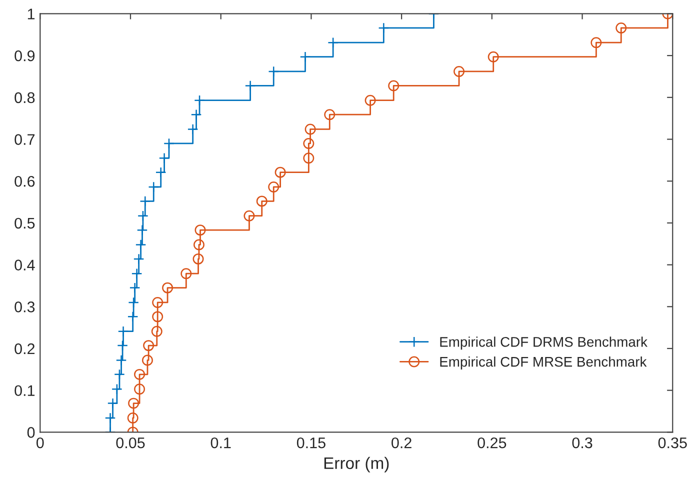  What do you see at coordinates (40, 442) in the screenshot?
I see `x-tick-label: 0` at bounding box center [40, 442].